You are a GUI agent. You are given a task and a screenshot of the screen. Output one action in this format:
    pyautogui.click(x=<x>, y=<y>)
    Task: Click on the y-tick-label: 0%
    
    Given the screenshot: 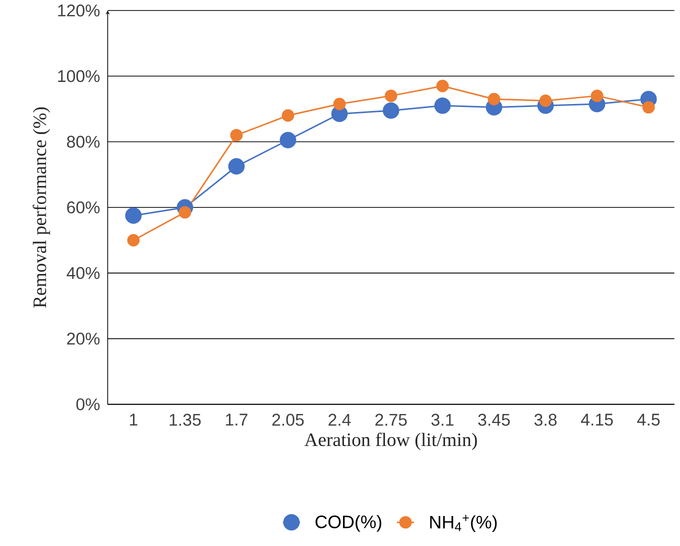 What is the action you would take?
    pyautogui.click(x=88, y=404)
    